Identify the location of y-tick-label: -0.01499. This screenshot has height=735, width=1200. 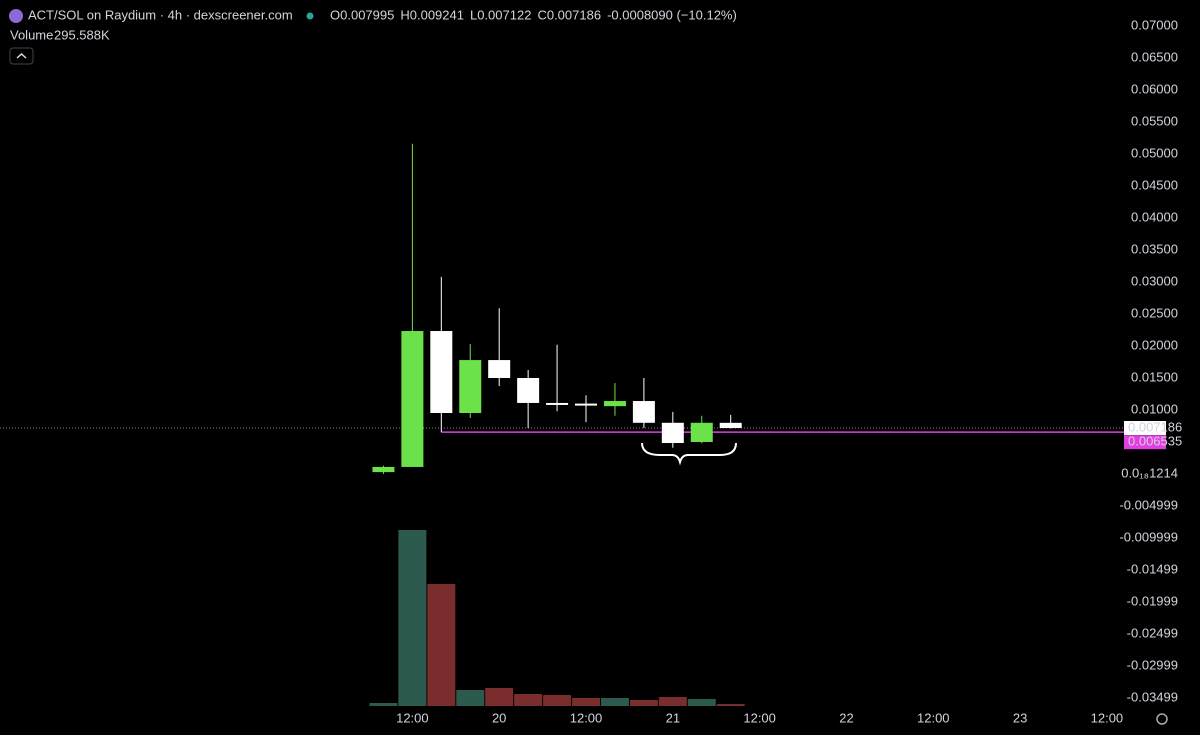
(1152, 568).